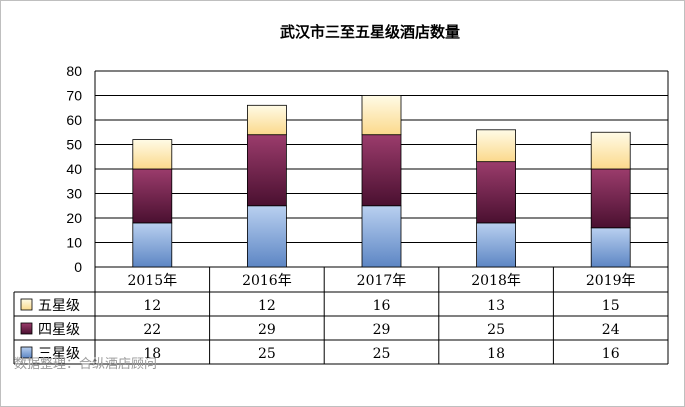 The height and width of the screenshot is (407, 685). Describe the element at coordinates (59, 306) in the screenshot. I see `legend-label: 五星级` at that location.